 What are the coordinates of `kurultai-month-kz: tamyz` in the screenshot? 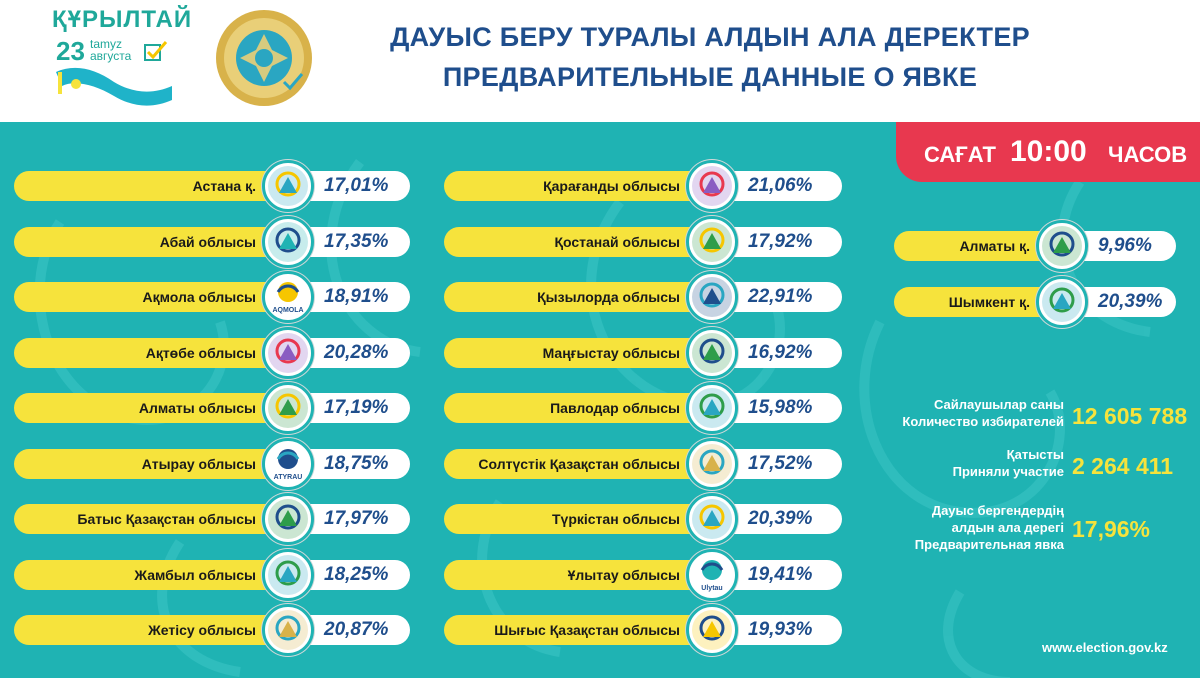 It's located at (106, 44).